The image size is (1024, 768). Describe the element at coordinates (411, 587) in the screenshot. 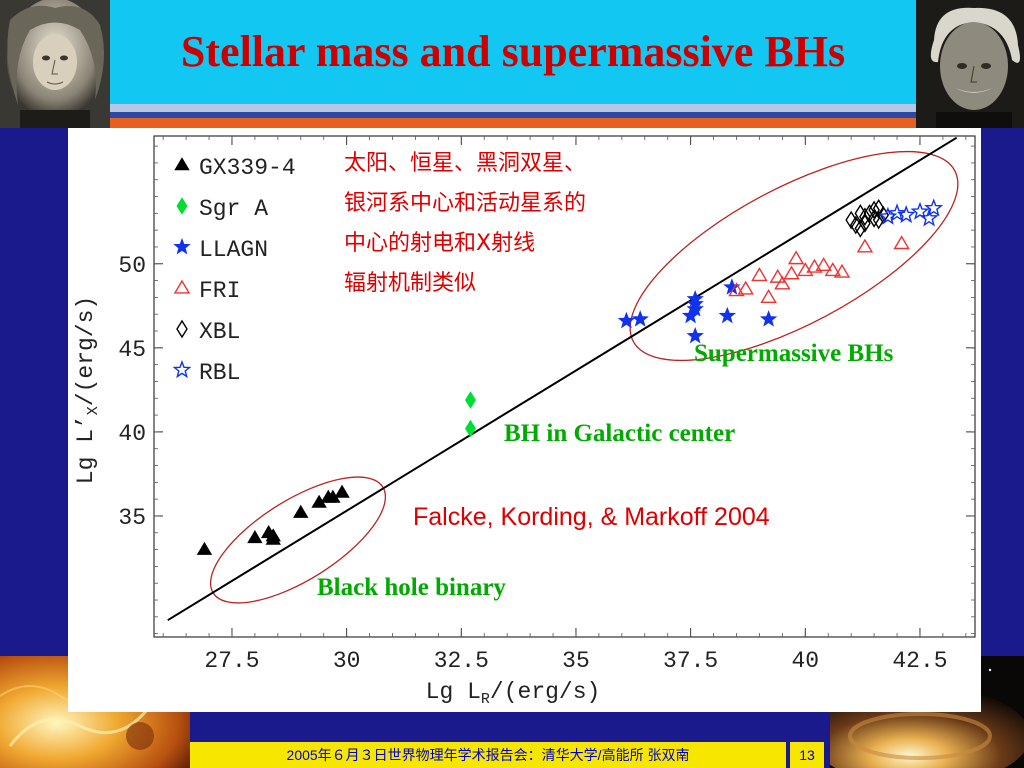

I see `binary-label: Black hole binary` at that location.